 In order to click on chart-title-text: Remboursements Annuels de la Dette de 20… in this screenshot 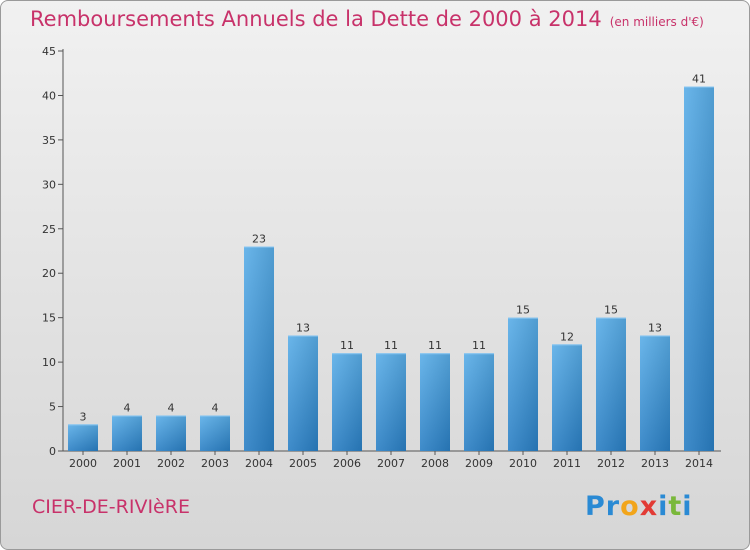, I will do `click(316, 19)`.